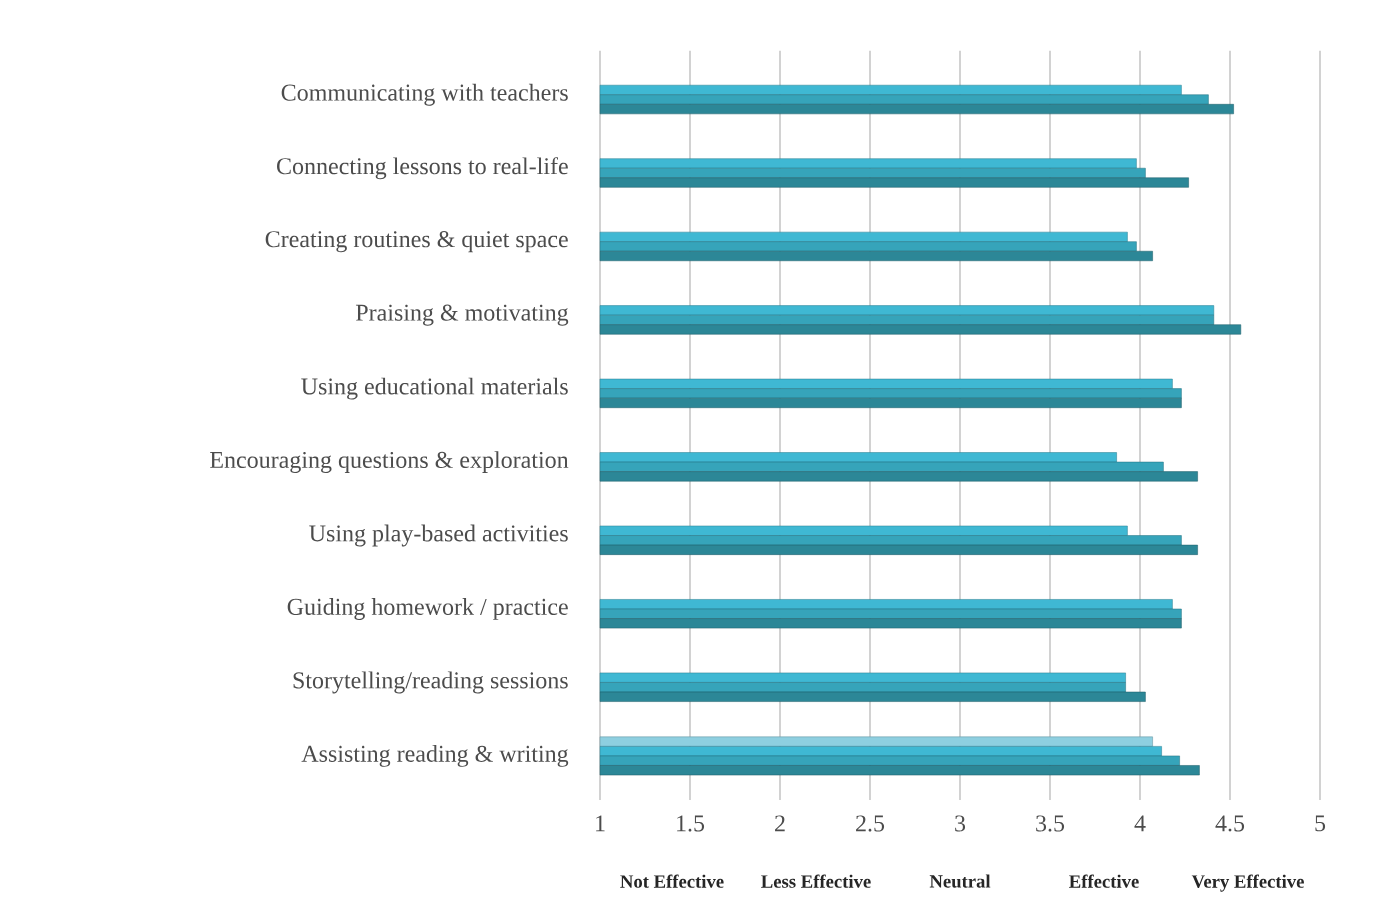 Image resolution: width=1395 pixels, height=904 pixels. I want to click on text: Not Effective, so click(672, 881).